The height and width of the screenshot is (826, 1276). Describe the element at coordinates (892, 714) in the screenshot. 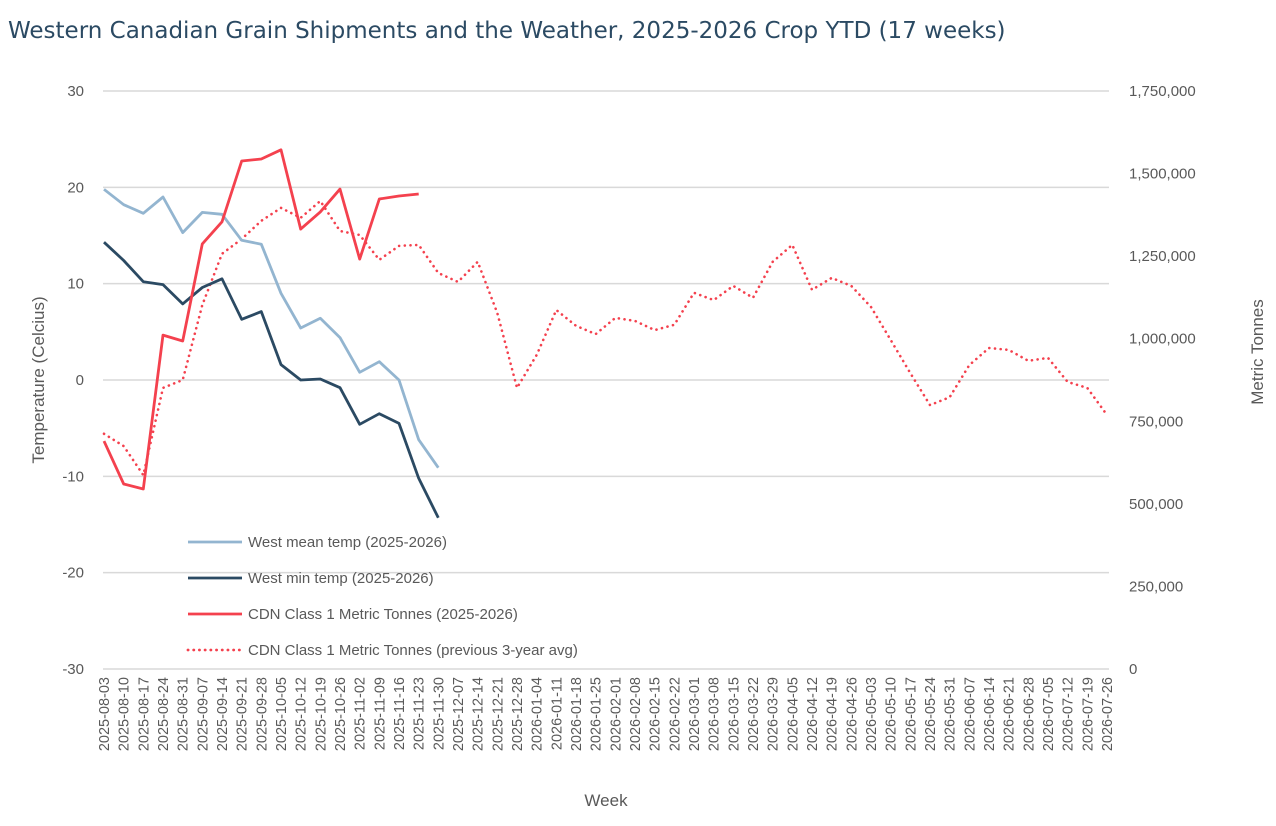

I see `x-tick-label: 2026-05-10` at that location.